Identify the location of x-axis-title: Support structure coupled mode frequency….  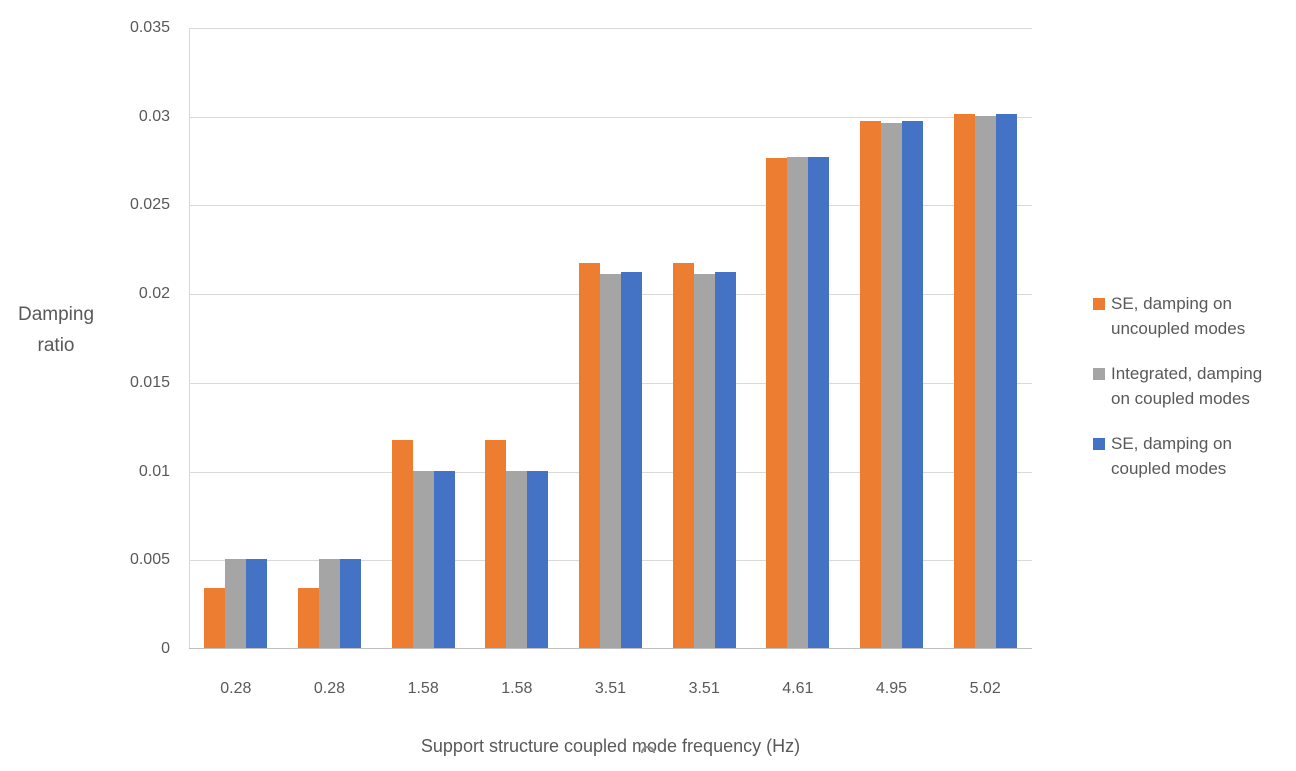
(610, 746).